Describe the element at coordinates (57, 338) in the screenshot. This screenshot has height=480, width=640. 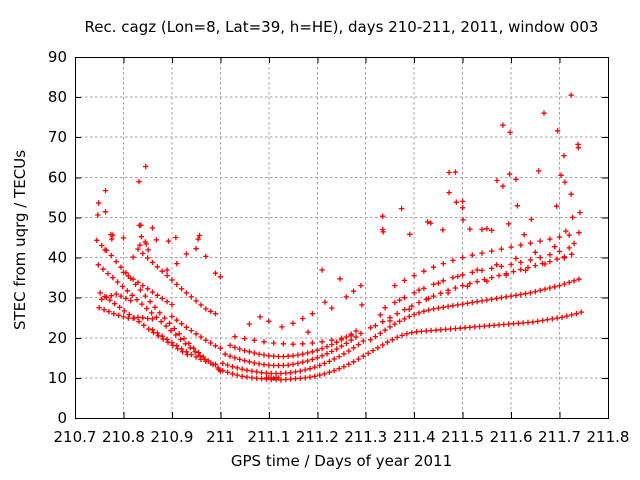
I see `y-tick-label: 20` at that location.